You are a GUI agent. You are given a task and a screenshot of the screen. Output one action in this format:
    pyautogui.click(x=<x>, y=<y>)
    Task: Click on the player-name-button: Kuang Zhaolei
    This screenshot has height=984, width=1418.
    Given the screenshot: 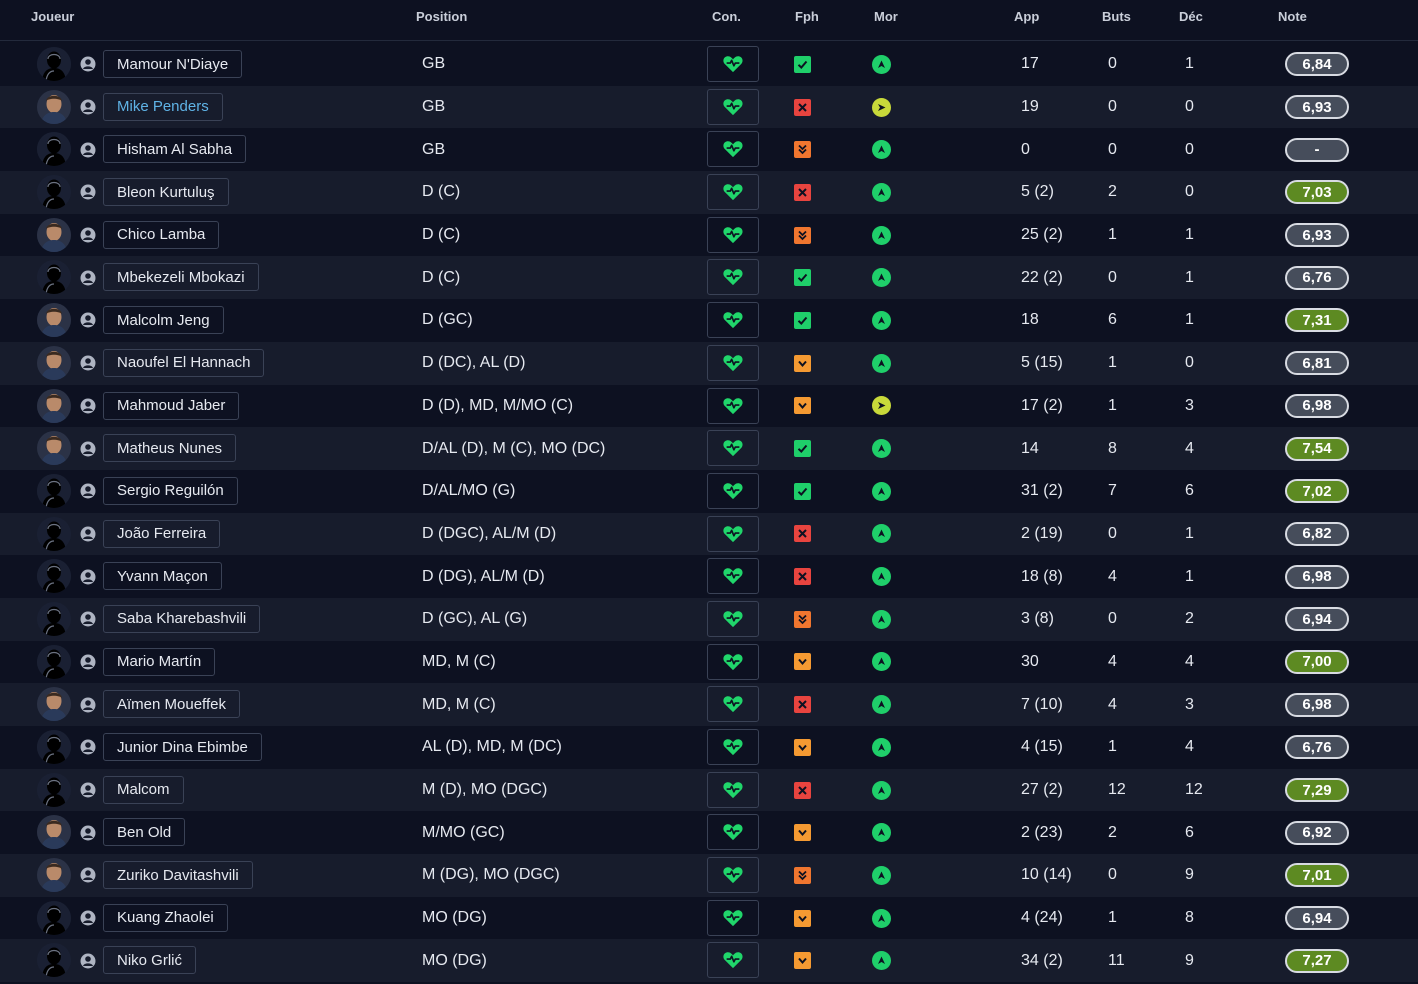 What is the action you would take?
    pyautogui.click(x=165, y=917)
    